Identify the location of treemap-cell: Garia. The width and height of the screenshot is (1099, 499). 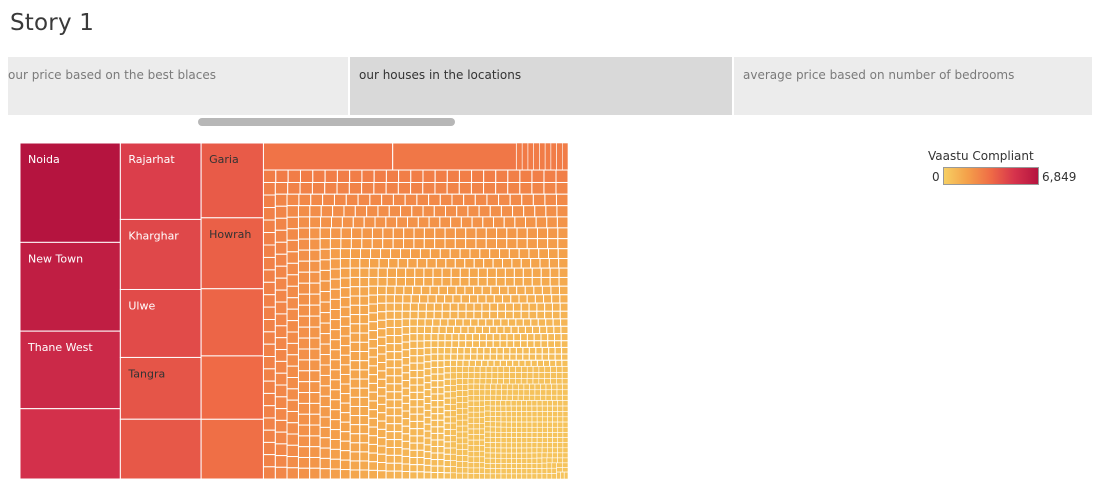
(232, 181).